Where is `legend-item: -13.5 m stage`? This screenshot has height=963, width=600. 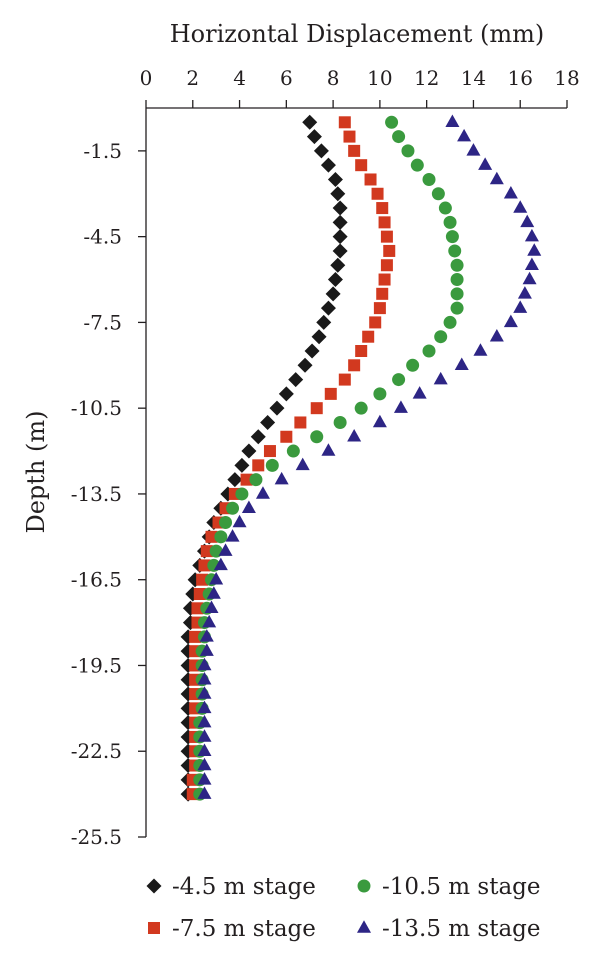
legend-item: -13.5 m stage is located at coordinates (449, 929).